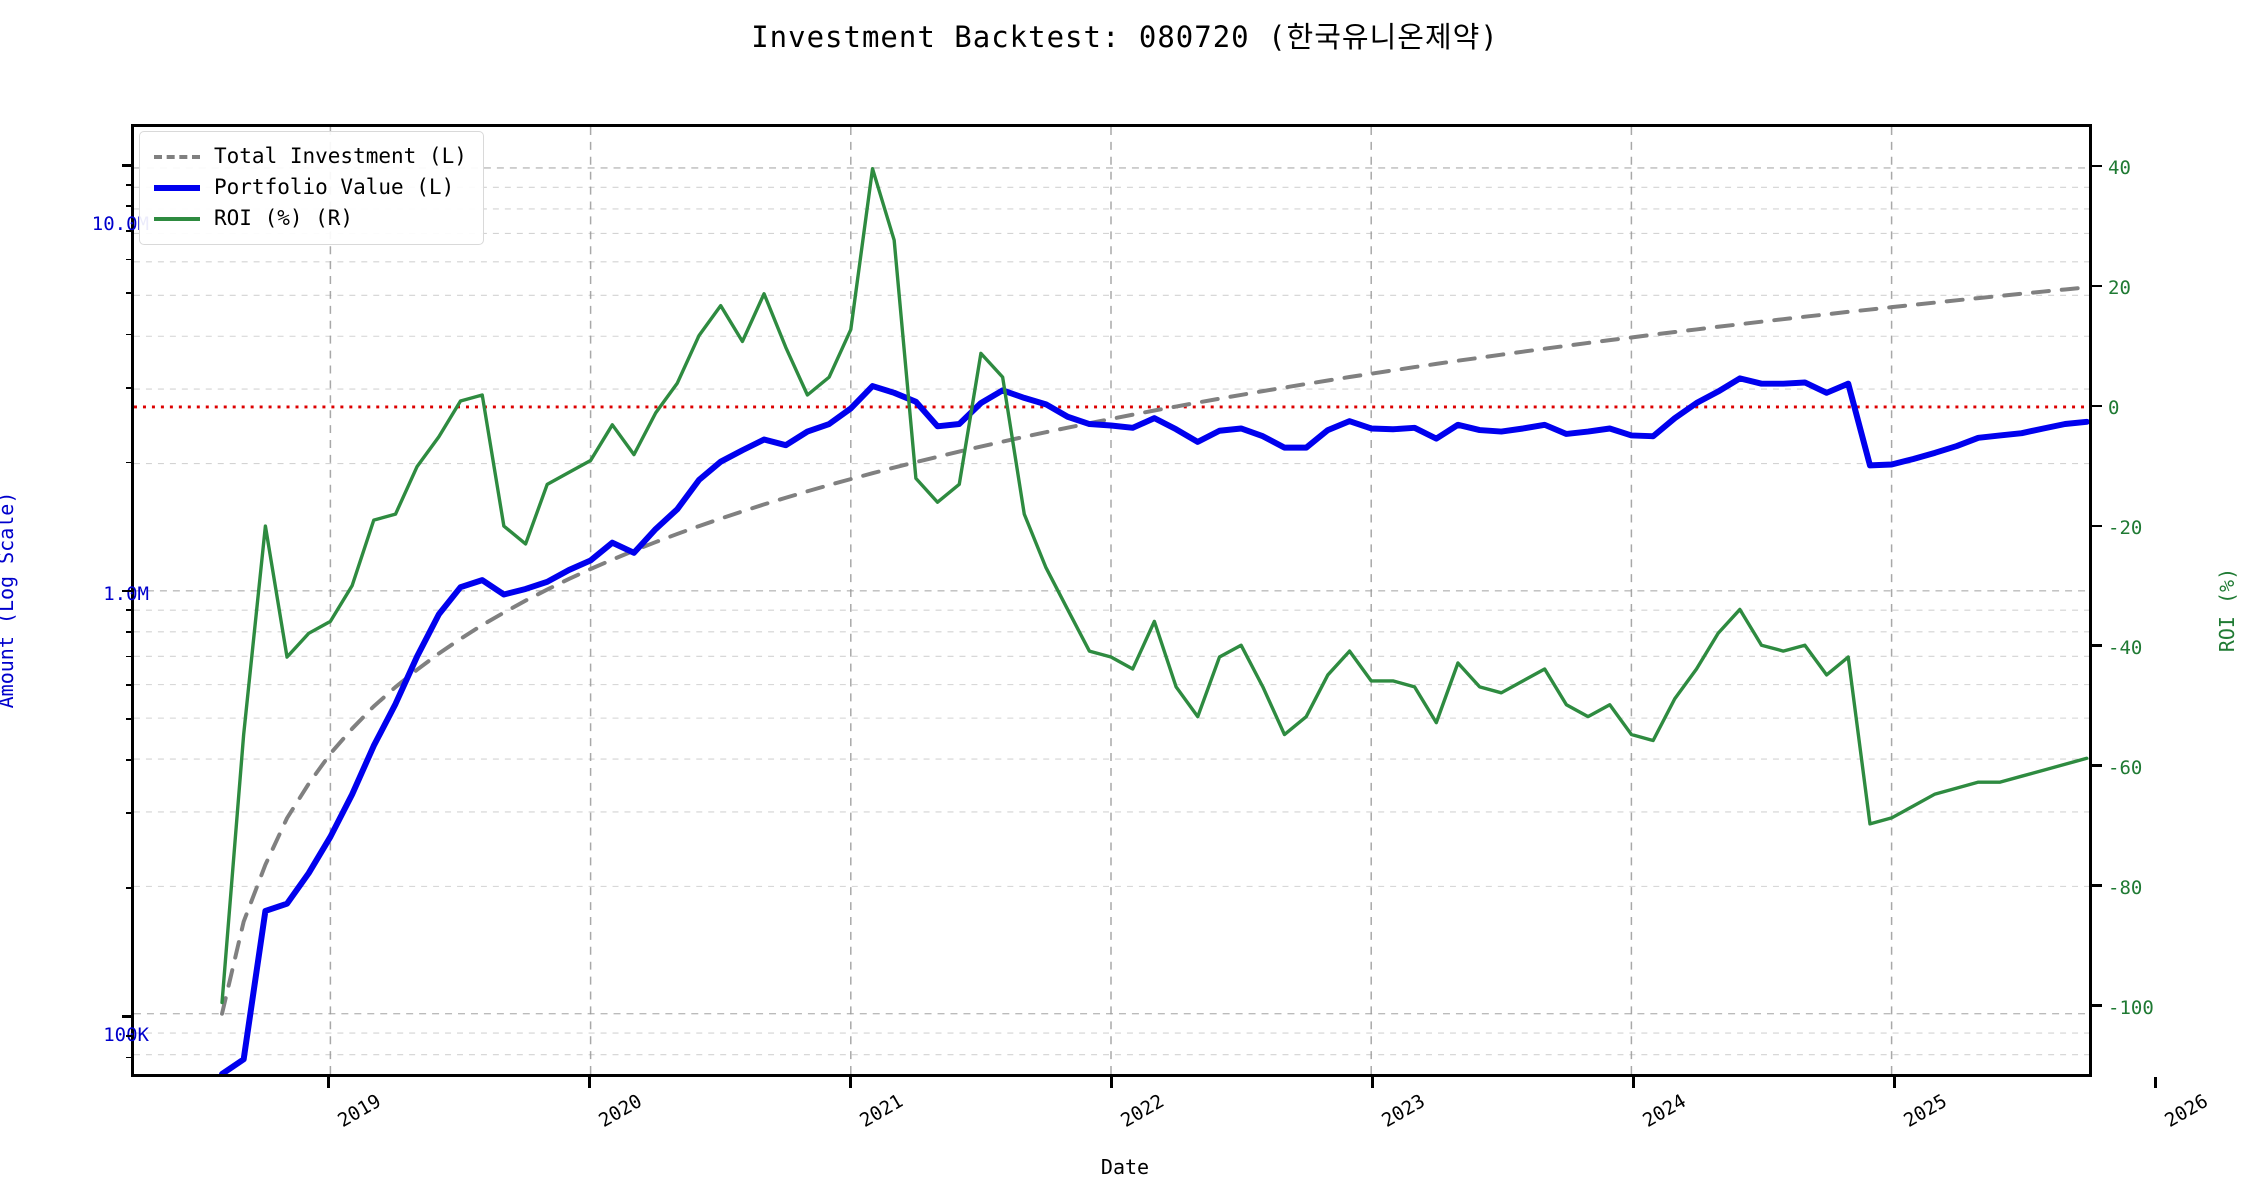 The height and width of the screenshot is (1200, 2250). I want to click on y-tick-right-4: -40, so click(2125, 648).